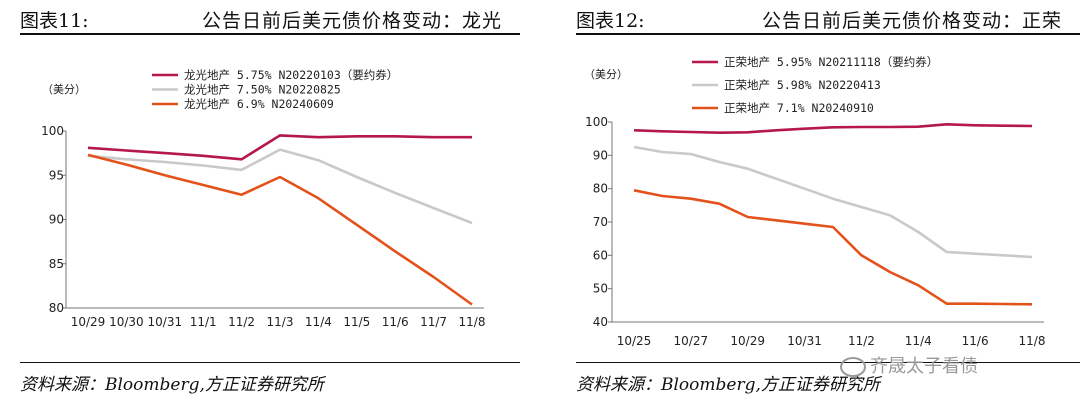 The image size is (1080, 410). What do you see at coordinates (802, 85) in the screenshot?
I see `legend-label: 正荣地产 5.98% N20220413` at bounding box center [802, 85].